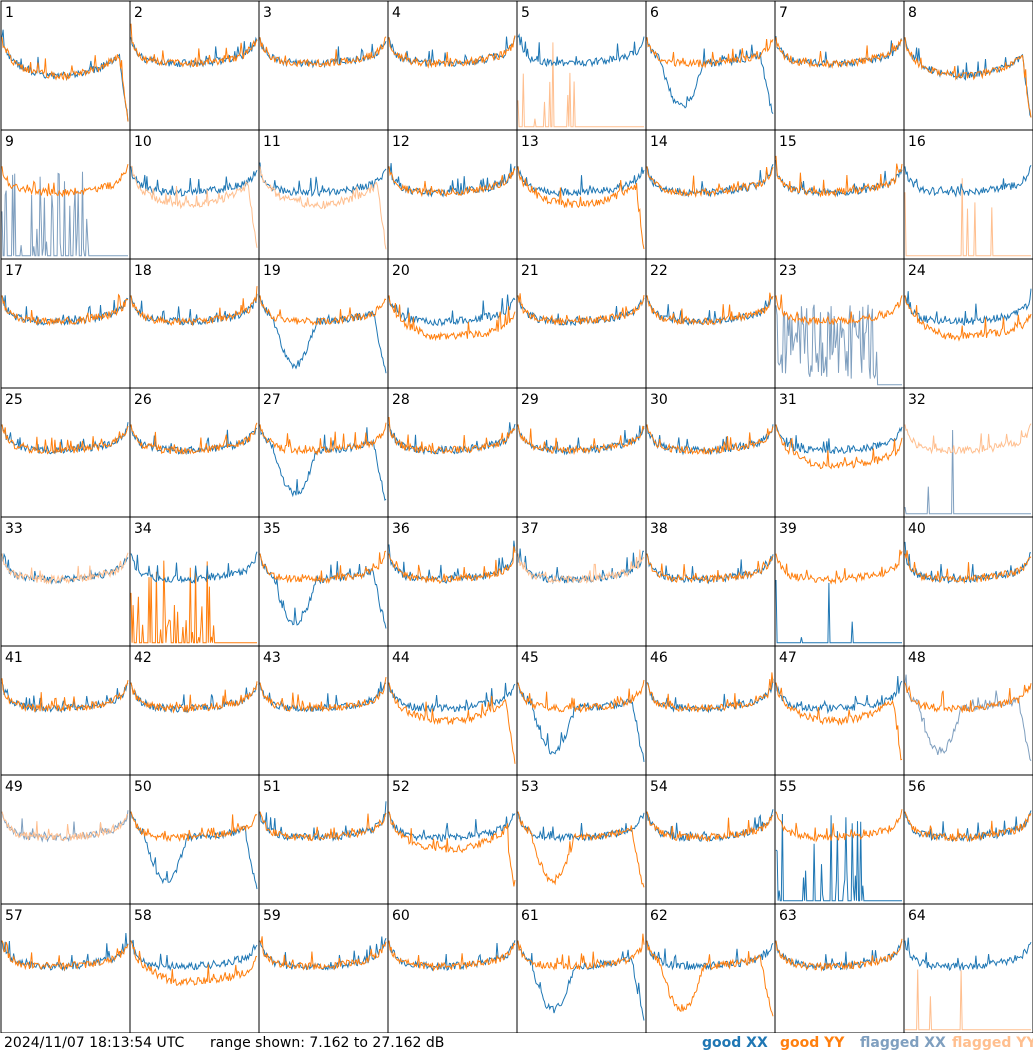 The image size is (1033, 1053). Describe the element at coordinates (143, 916) in the screenshot. I see `panel-label: 58` at that location.